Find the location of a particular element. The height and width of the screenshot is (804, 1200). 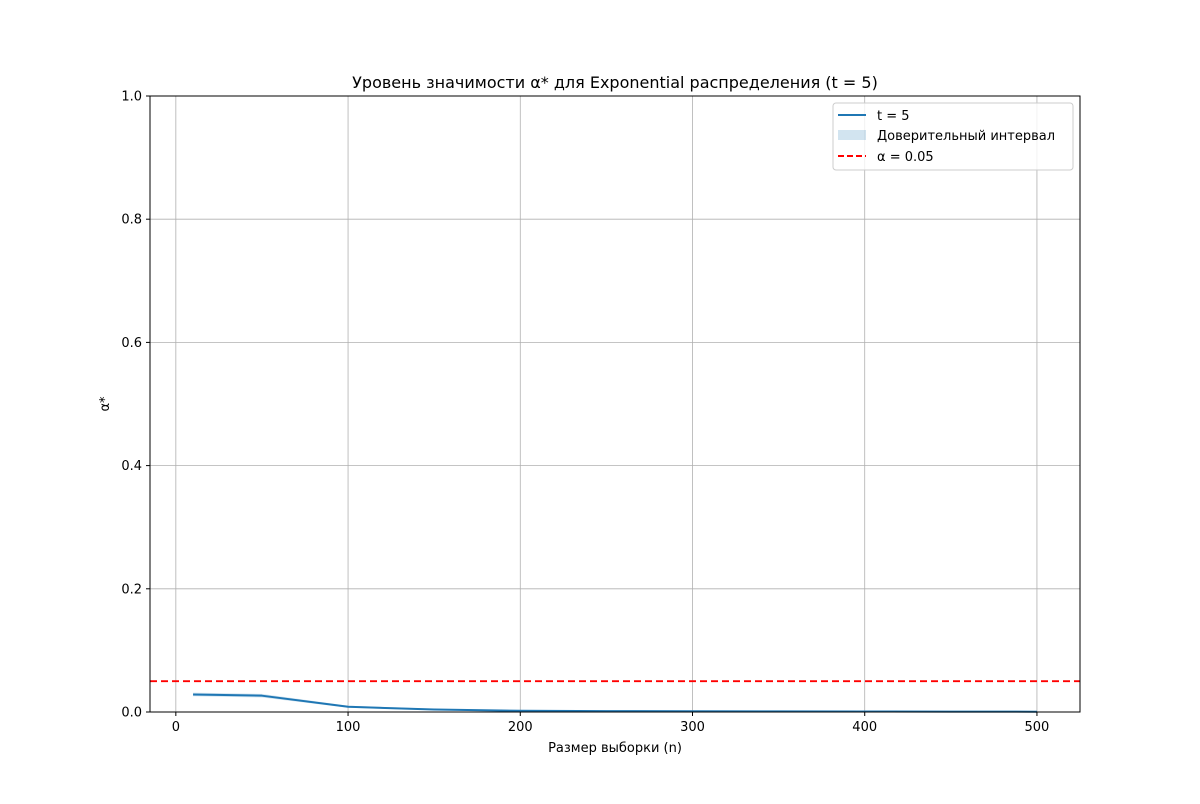

x-axis-ticks: 0 100 200 300 400 500 is located at coordinates (611, 723).